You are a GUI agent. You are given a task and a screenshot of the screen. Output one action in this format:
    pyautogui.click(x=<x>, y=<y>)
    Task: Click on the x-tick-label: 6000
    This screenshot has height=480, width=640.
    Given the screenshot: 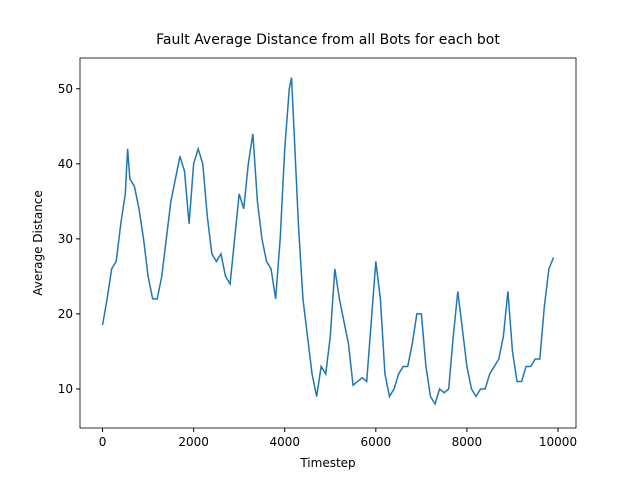 What is the action you would take?
    pyautogui.click(x=376, y=442)
    